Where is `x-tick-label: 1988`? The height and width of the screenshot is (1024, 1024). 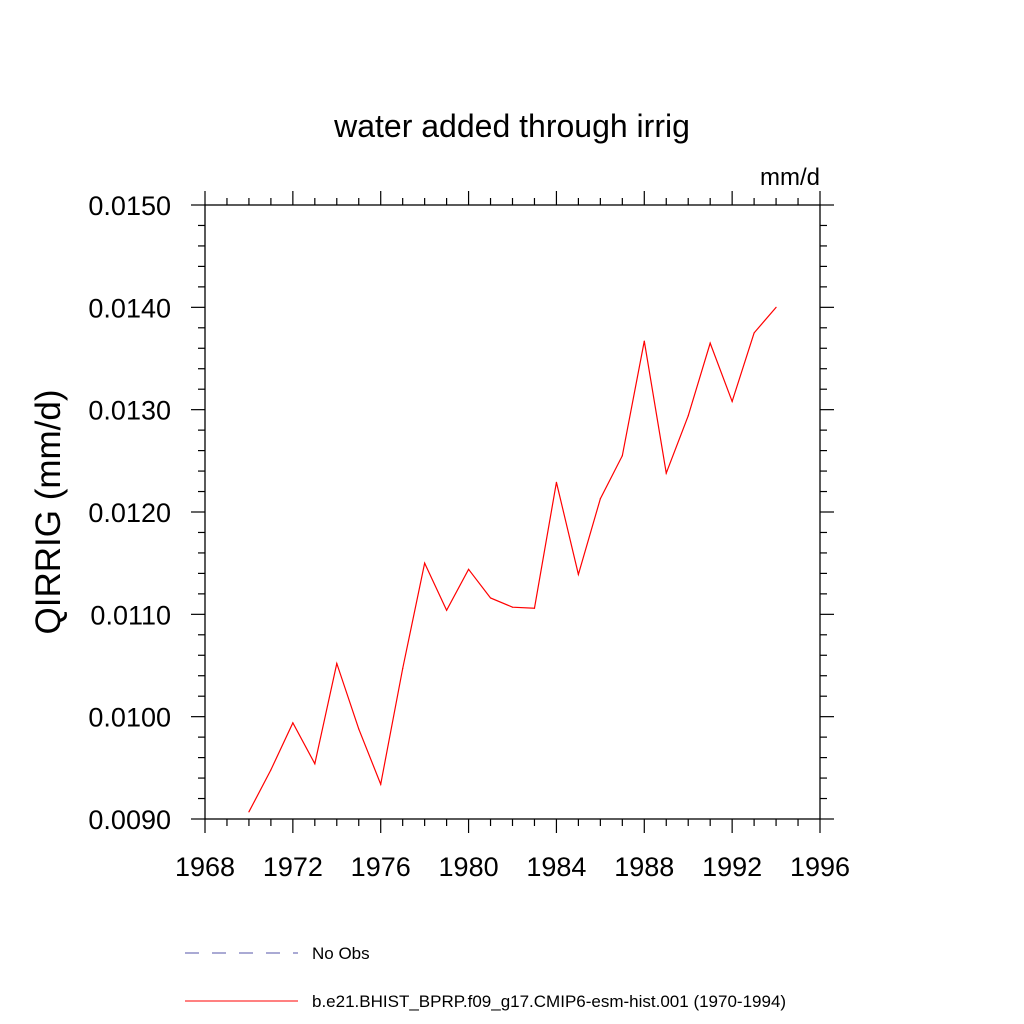
x-tick-label: 1988 is located at coordinates (644, 867).